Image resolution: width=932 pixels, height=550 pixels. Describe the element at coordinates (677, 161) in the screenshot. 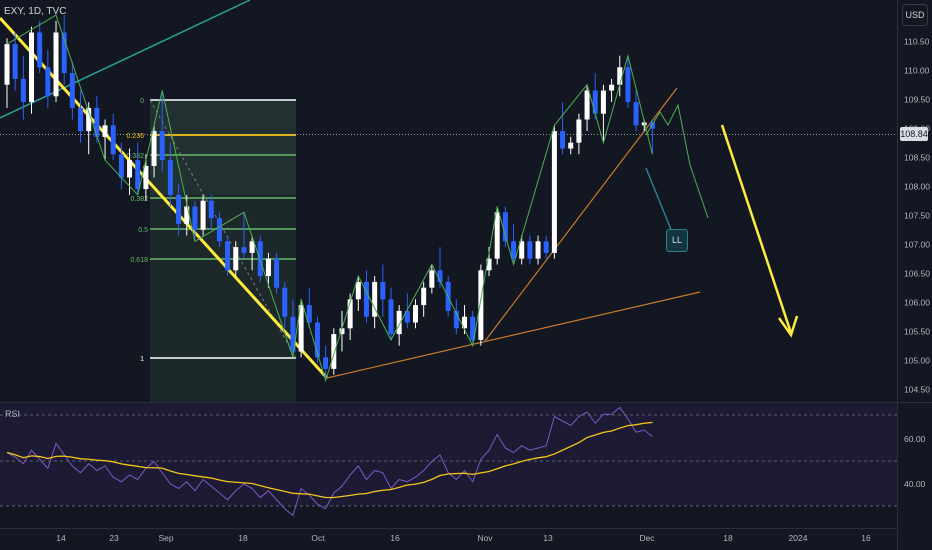

I see `projection-zigzag` at that location.